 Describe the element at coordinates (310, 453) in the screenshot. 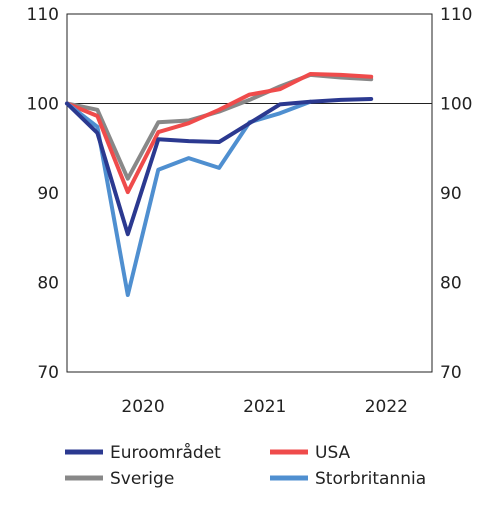

I see `legend-item: USA` at that location.